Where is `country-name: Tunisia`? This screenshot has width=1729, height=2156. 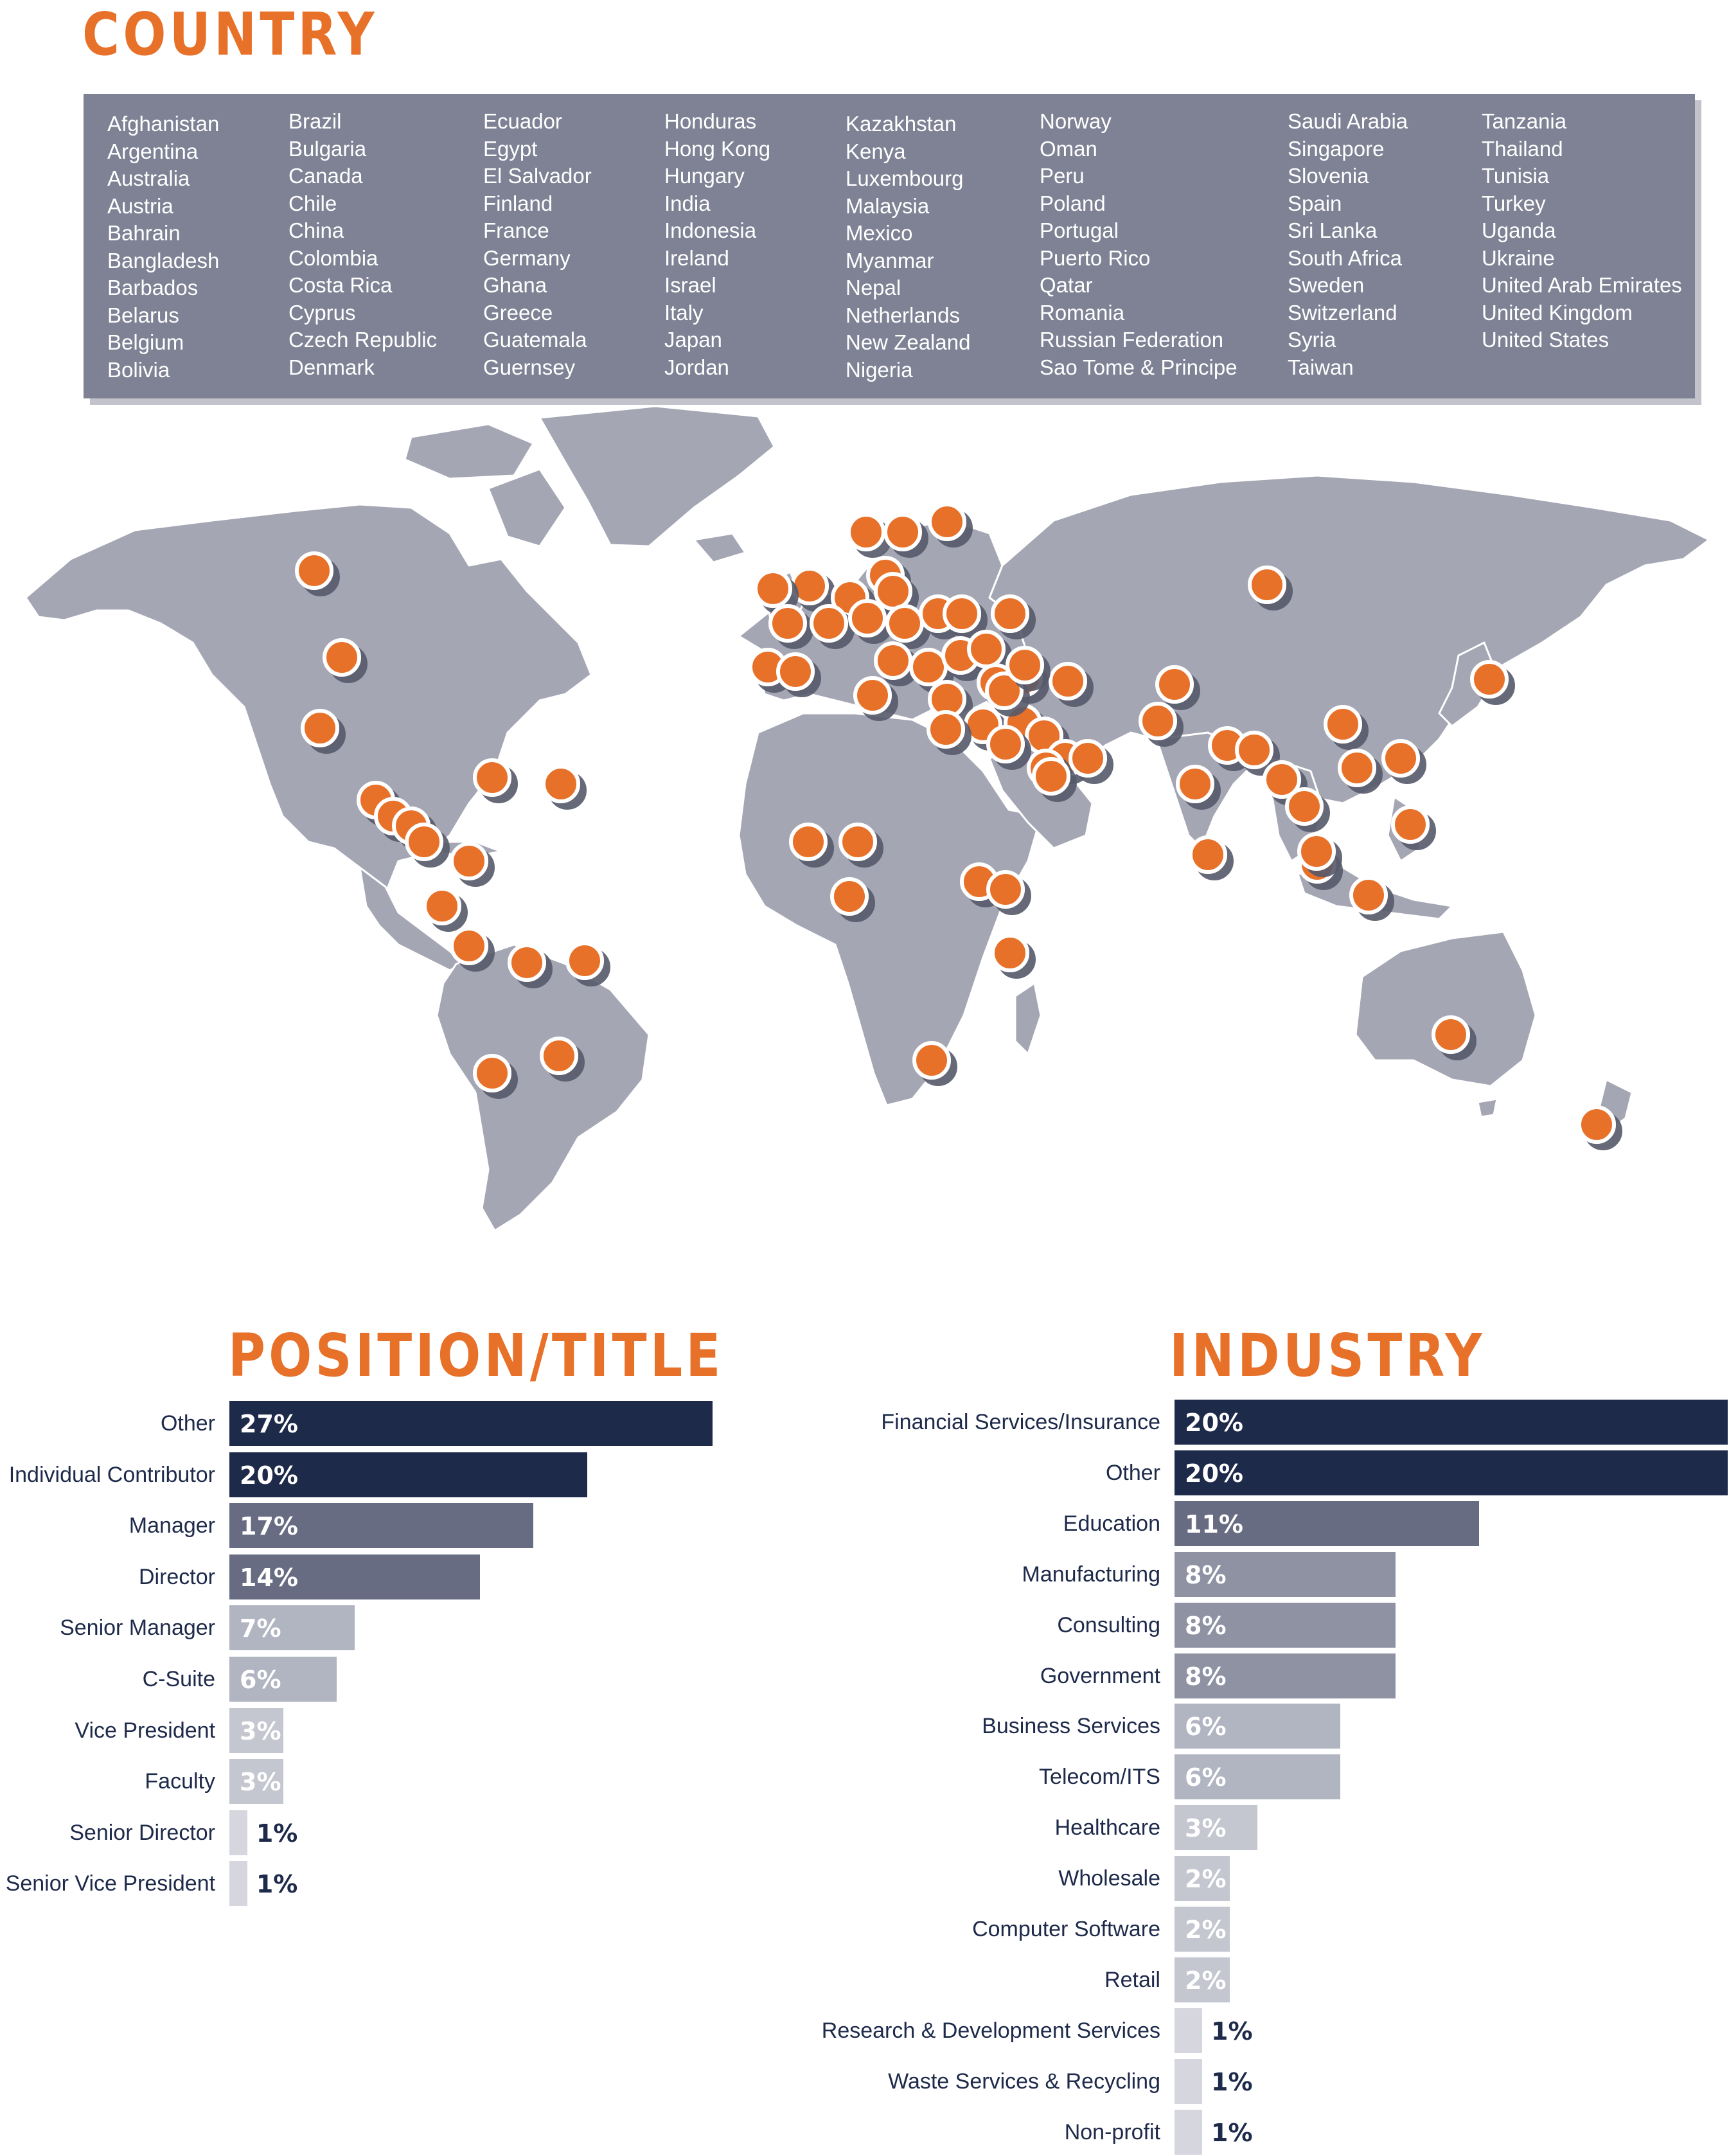 country-name: Tunisia is located at coordinates (1516, 176).